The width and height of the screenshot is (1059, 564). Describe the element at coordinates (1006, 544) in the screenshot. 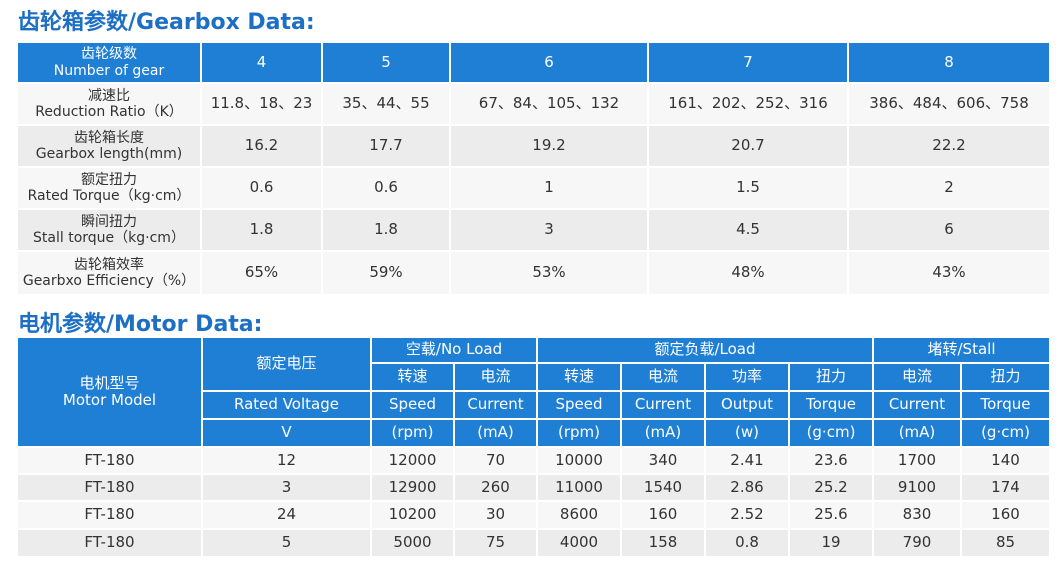

I see `row-value: 85` at that location.